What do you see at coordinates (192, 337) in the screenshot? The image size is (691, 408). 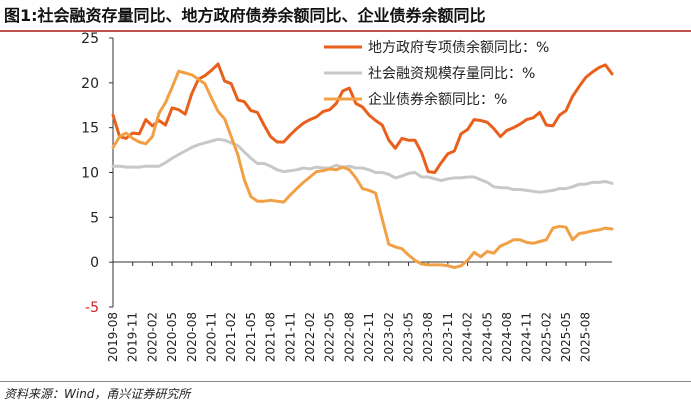 I see `x-tick-label: 2020-08` at bounding box center [192, 337].